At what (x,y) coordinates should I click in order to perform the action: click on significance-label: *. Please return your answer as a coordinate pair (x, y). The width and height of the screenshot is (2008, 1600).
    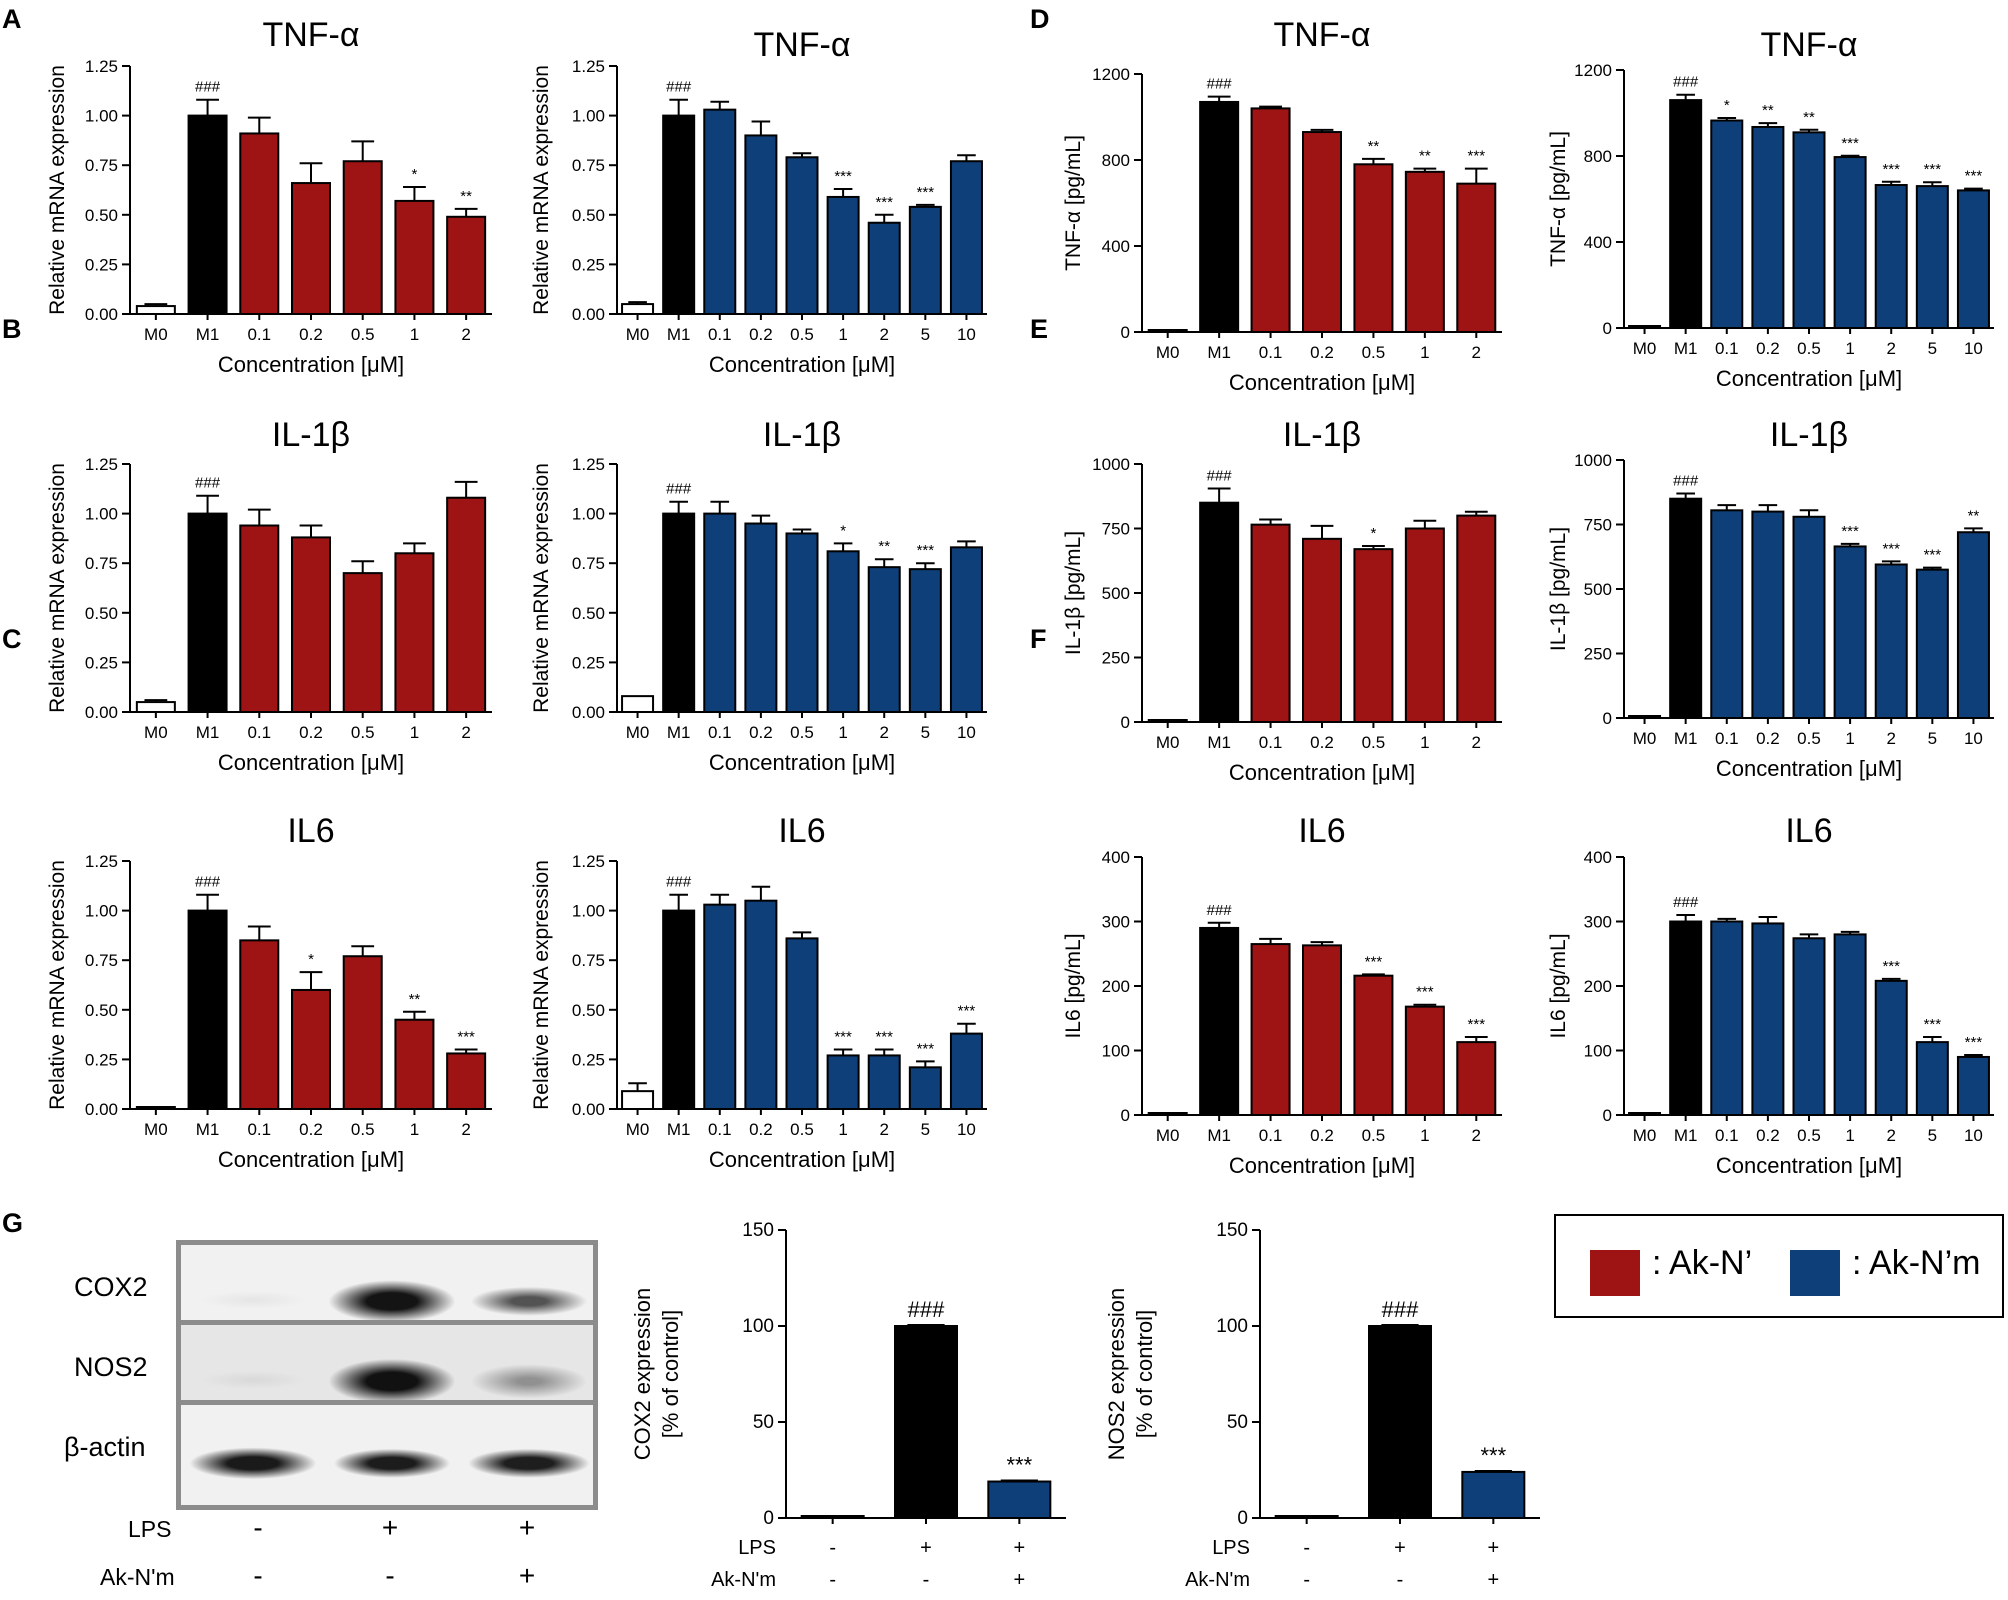
    Looking at the image, I should click on (1374, 533).